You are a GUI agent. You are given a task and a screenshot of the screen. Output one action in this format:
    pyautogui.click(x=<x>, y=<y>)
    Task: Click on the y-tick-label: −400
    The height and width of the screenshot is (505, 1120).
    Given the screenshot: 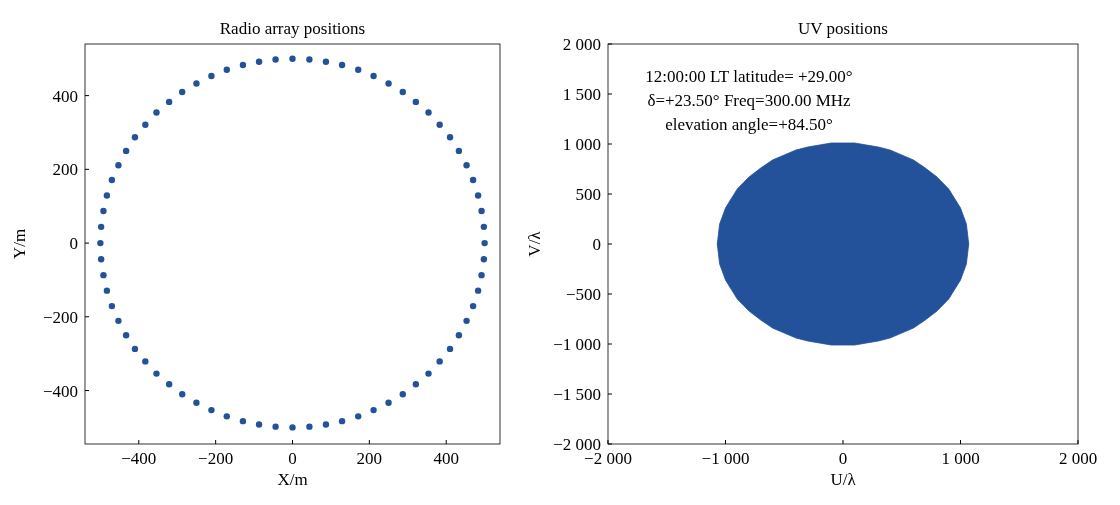 What is the action you would take?
    pyautogui.click(x=60, y=391)
    